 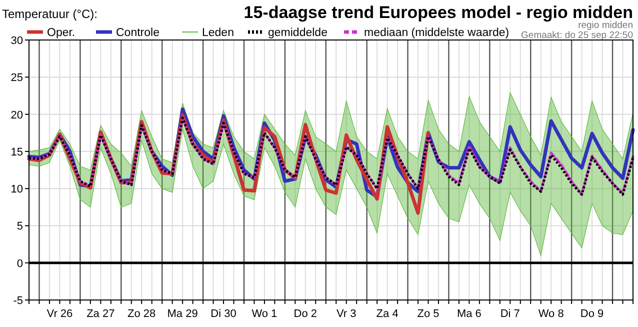 What do you see at coordinates (438, 12) in the screenshot?
I see `chart-title: 15-daagse trend Europees model - regio midden` at bounding box center [438, 12].